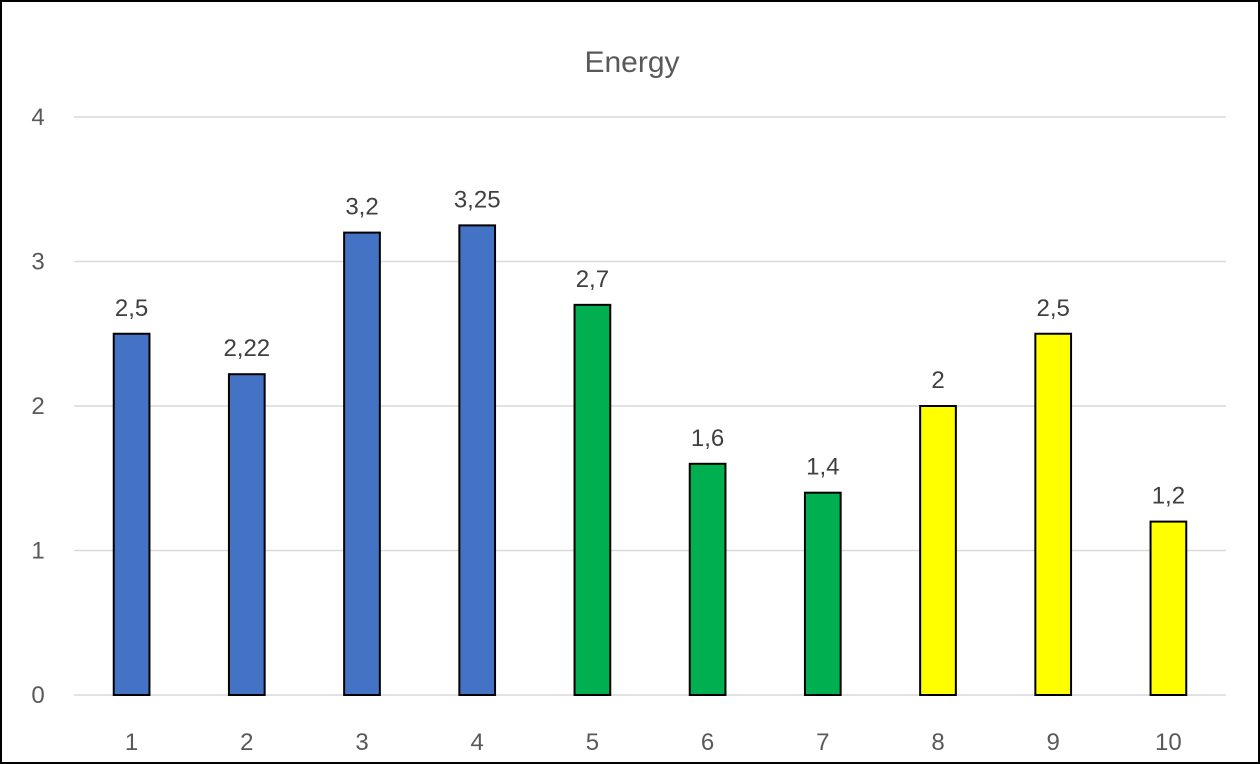 The width and height of the screenshot is (1260, 764). I want to click on data-label: 1,4, so click(822, 467).